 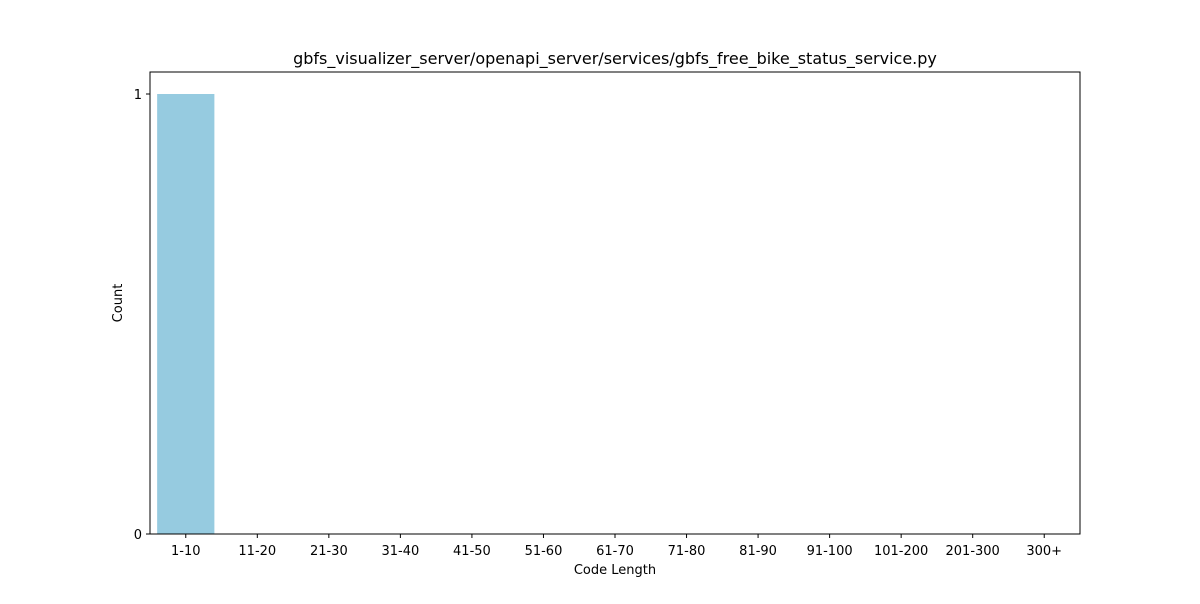 What do you see at coordinates (830, 551) in the screenshot?
I see `x-tick-label: 91-100` at bounding box center [830, 551].